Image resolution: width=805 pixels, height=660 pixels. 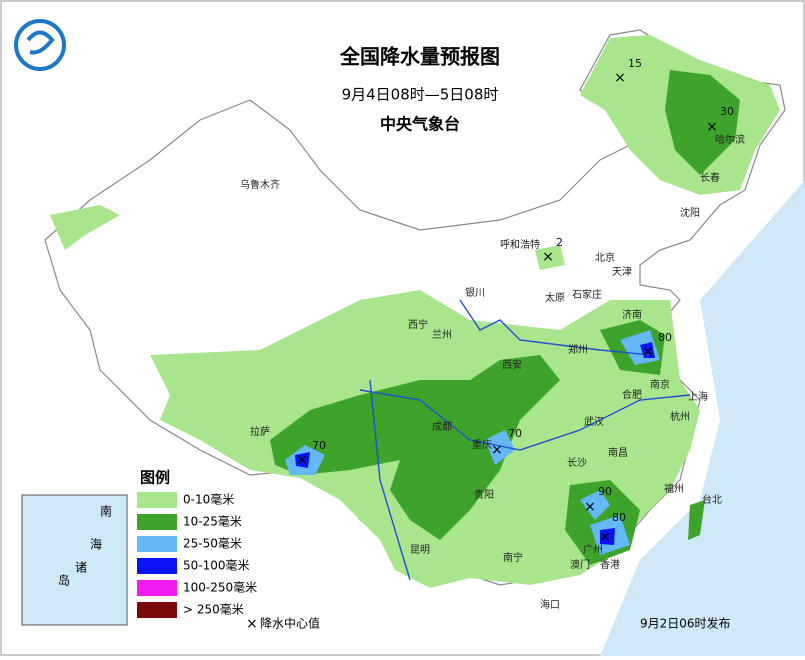 What do you see at coordinates (727, 111) in the screenshot?
I see `center-value: 30` at bounding box center [727, 111].